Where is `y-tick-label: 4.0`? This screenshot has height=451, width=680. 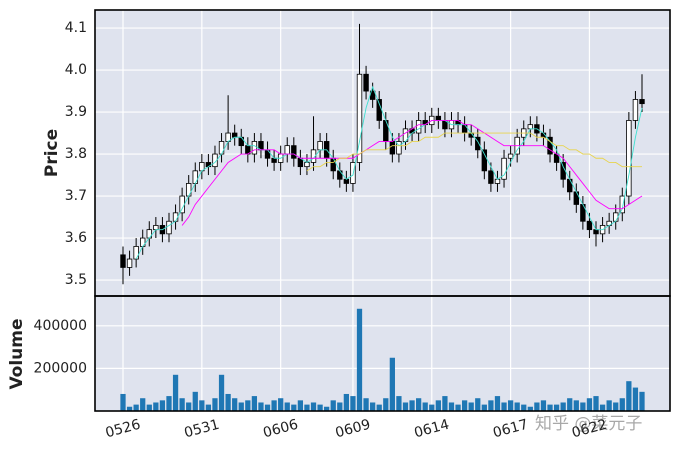 y-tick-label: 4.0 is located at coordinates (76, 70).